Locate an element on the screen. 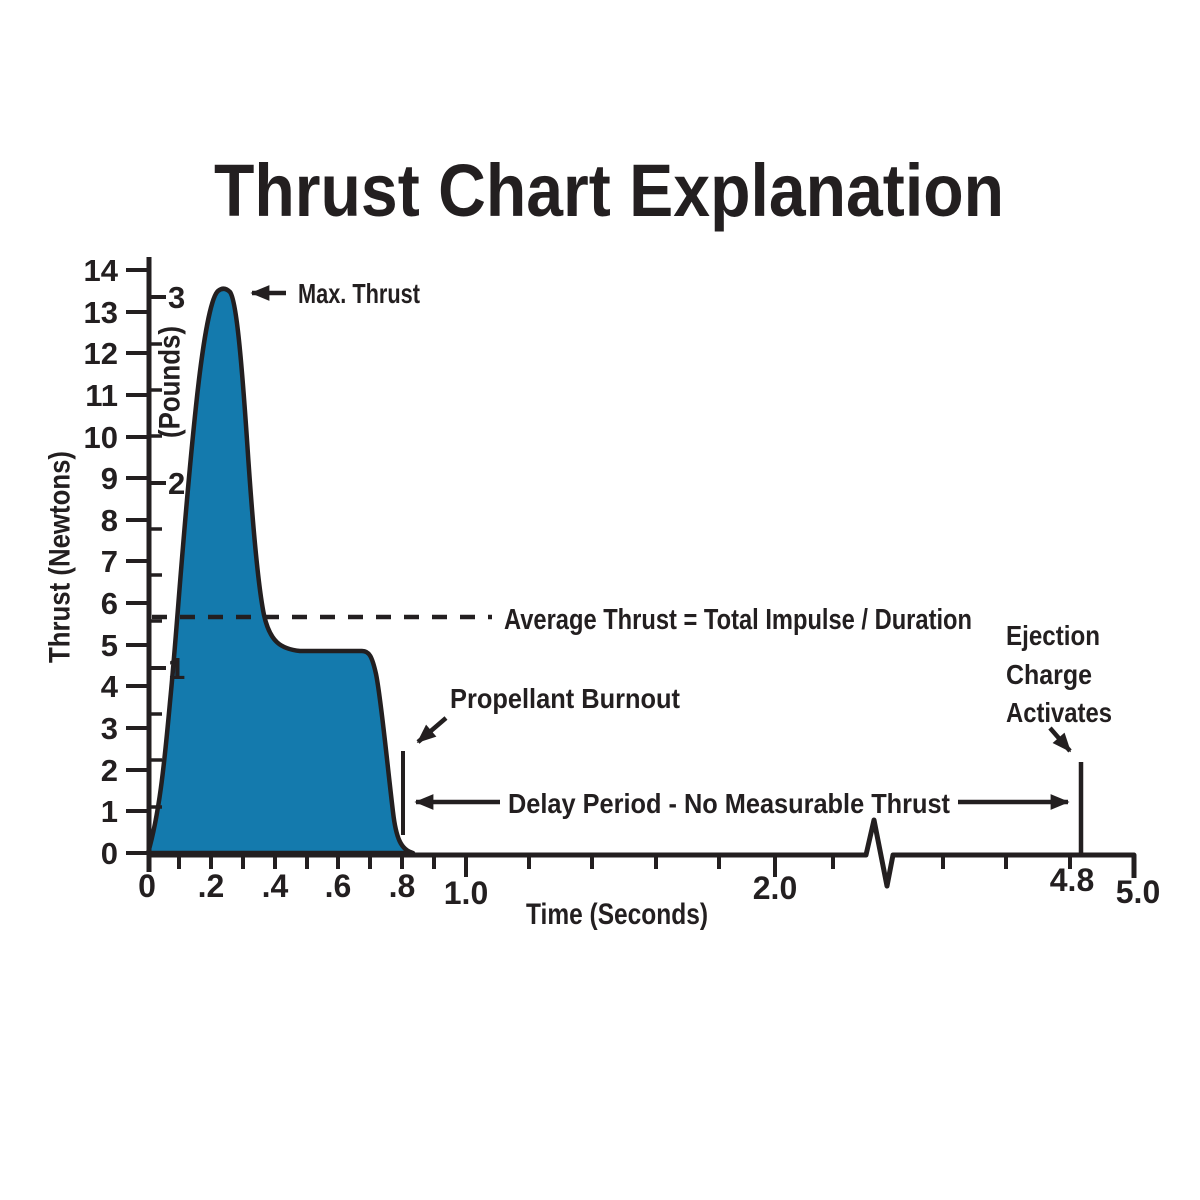 This screenshot has width=1200, height=1200. x-tick-label: 4.8 is located at coordinates (1072, 880).